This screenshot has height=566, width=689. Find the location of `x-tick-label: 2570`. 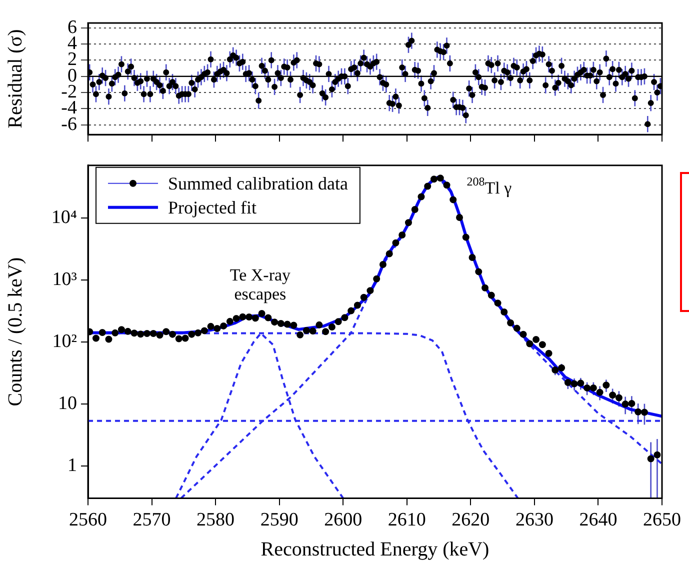

x-tick-label: 2570 is located at coordinates (151, 520).